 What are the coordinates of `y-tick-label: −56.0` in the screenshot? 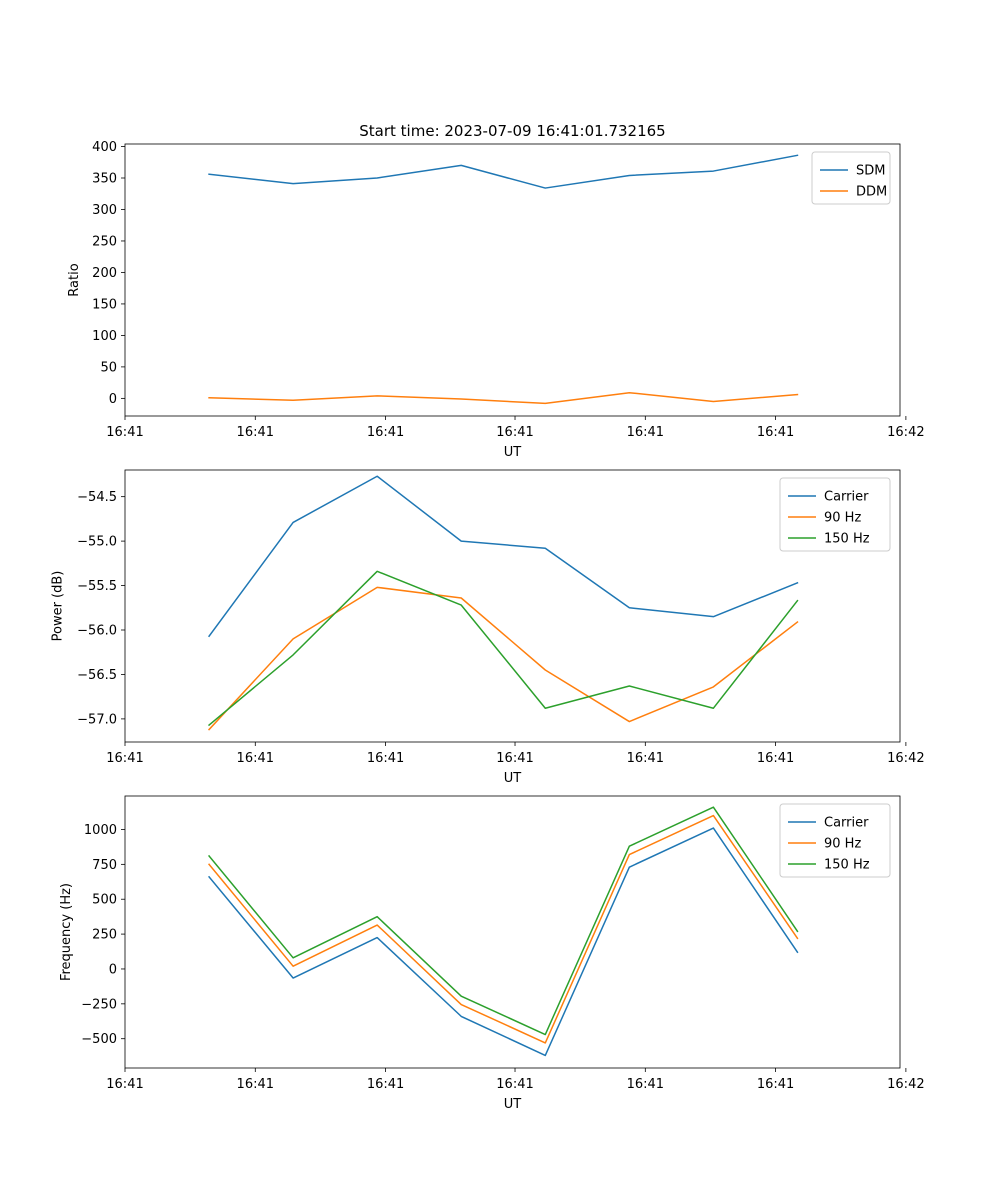 It's located at (97, 631).